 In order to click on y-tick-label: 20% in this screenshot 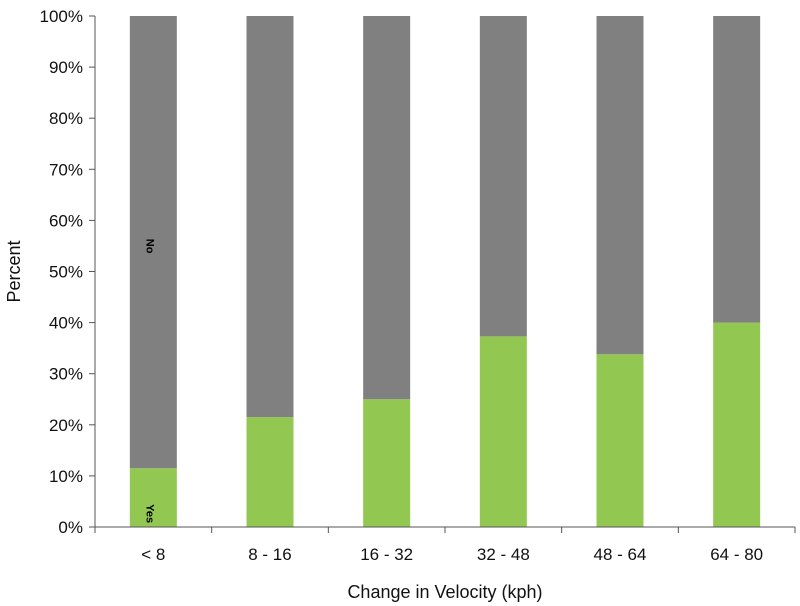, I will do `click(66, 425)`.